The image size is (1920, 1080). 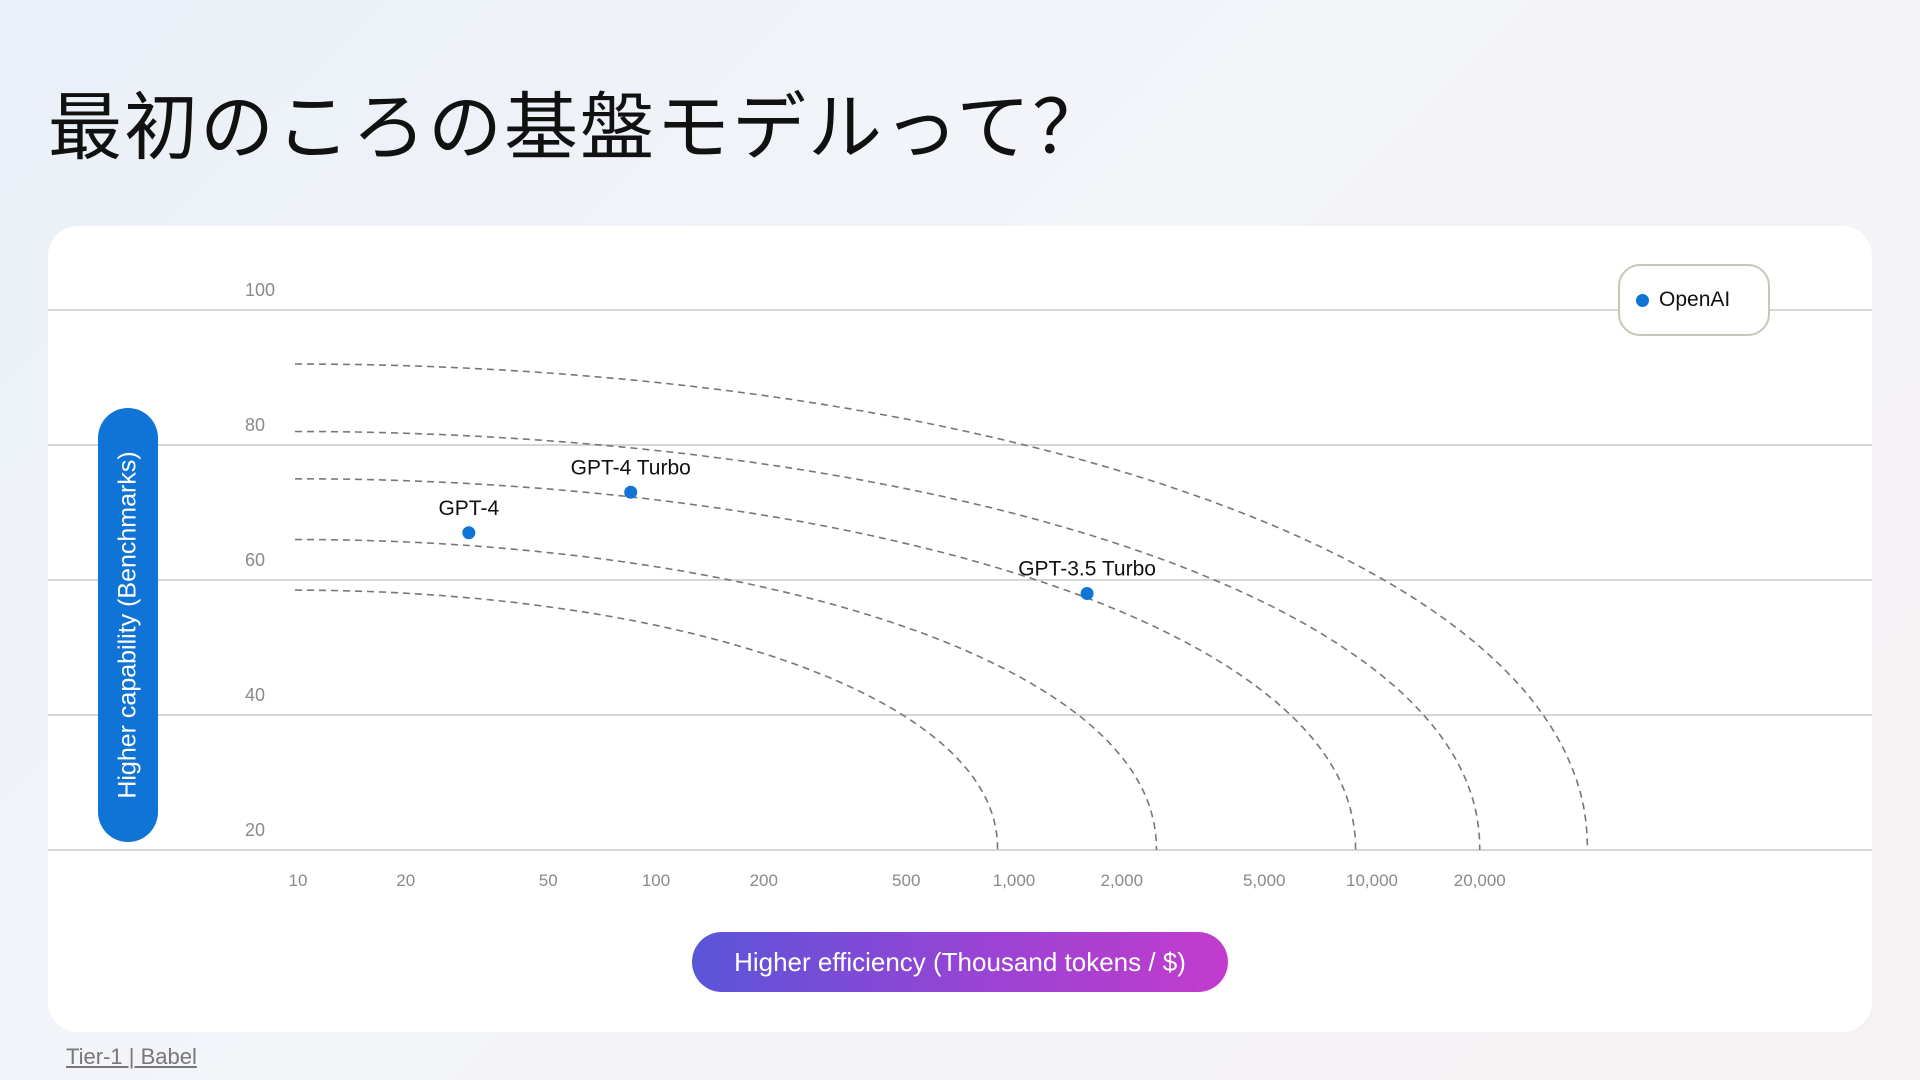 What do you see at coordinates (548, 880) in the screenshot?
I see `x-tick-label: 50` at bounding box center [548, 880].